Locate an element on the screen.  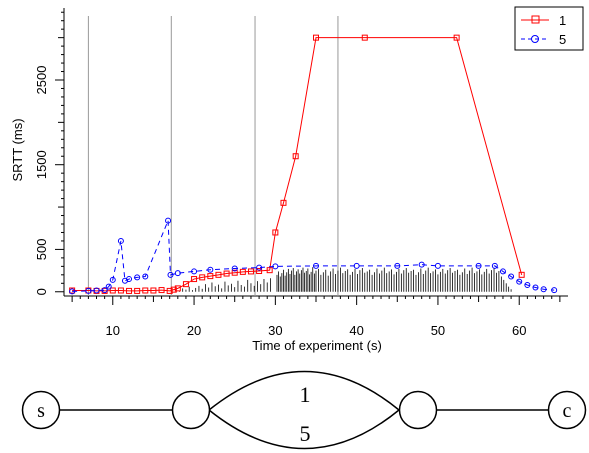
y-tick-label: 1500 is located at coordinates (41, 164).